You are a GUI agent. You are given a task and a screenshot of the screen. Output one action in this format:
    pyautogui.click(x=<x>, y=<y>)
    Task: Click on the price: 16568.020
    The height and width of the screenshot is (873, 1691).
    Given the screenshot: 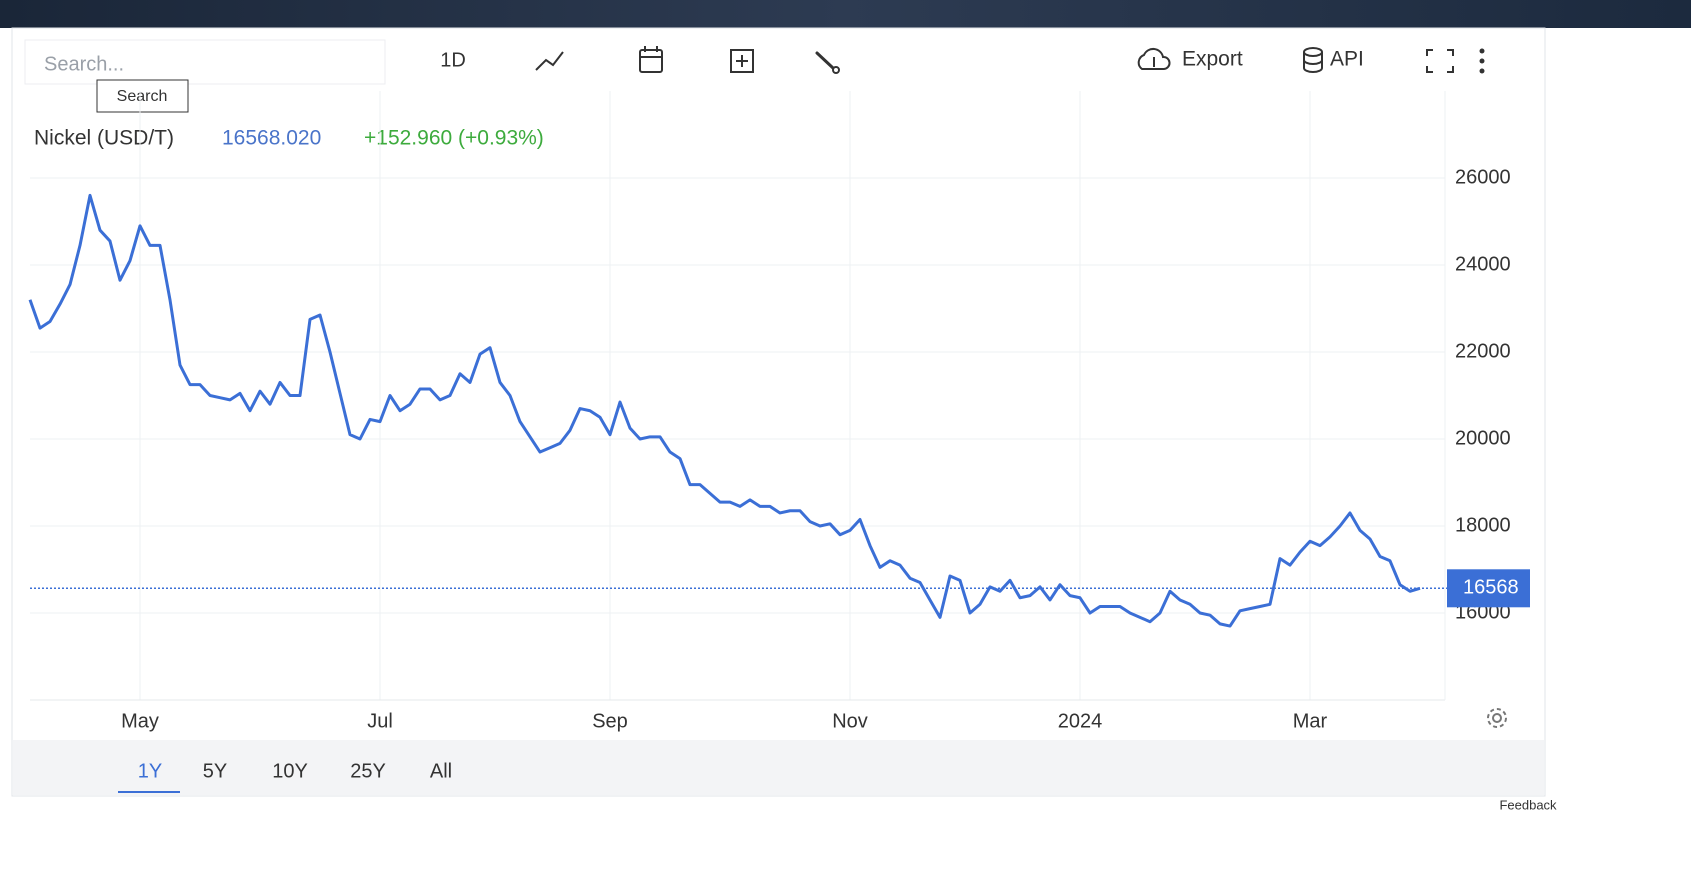 What is the action you would take?
    pyautogui.click(x=271, y=138)
    